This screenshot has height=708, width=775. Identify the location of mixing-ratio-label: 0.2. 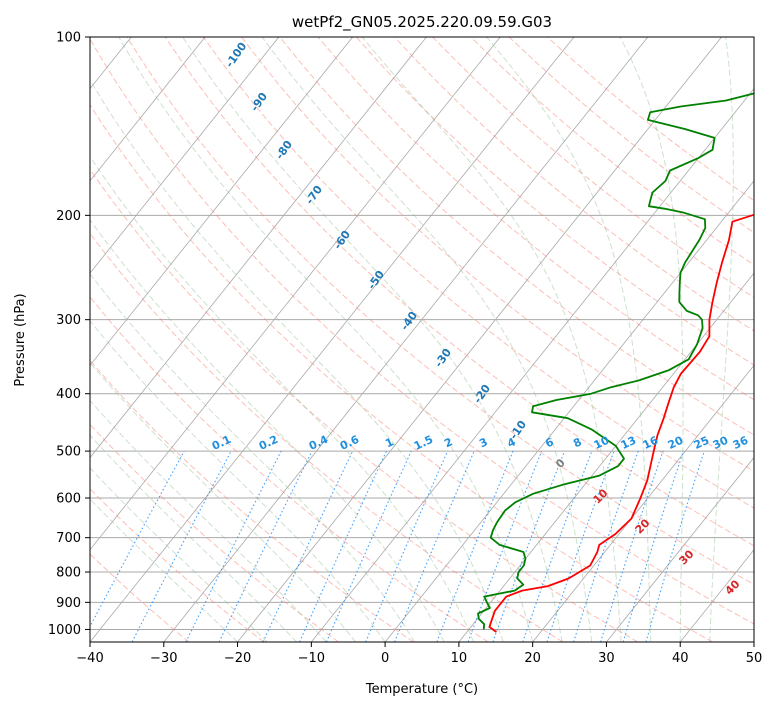
(268, 443).